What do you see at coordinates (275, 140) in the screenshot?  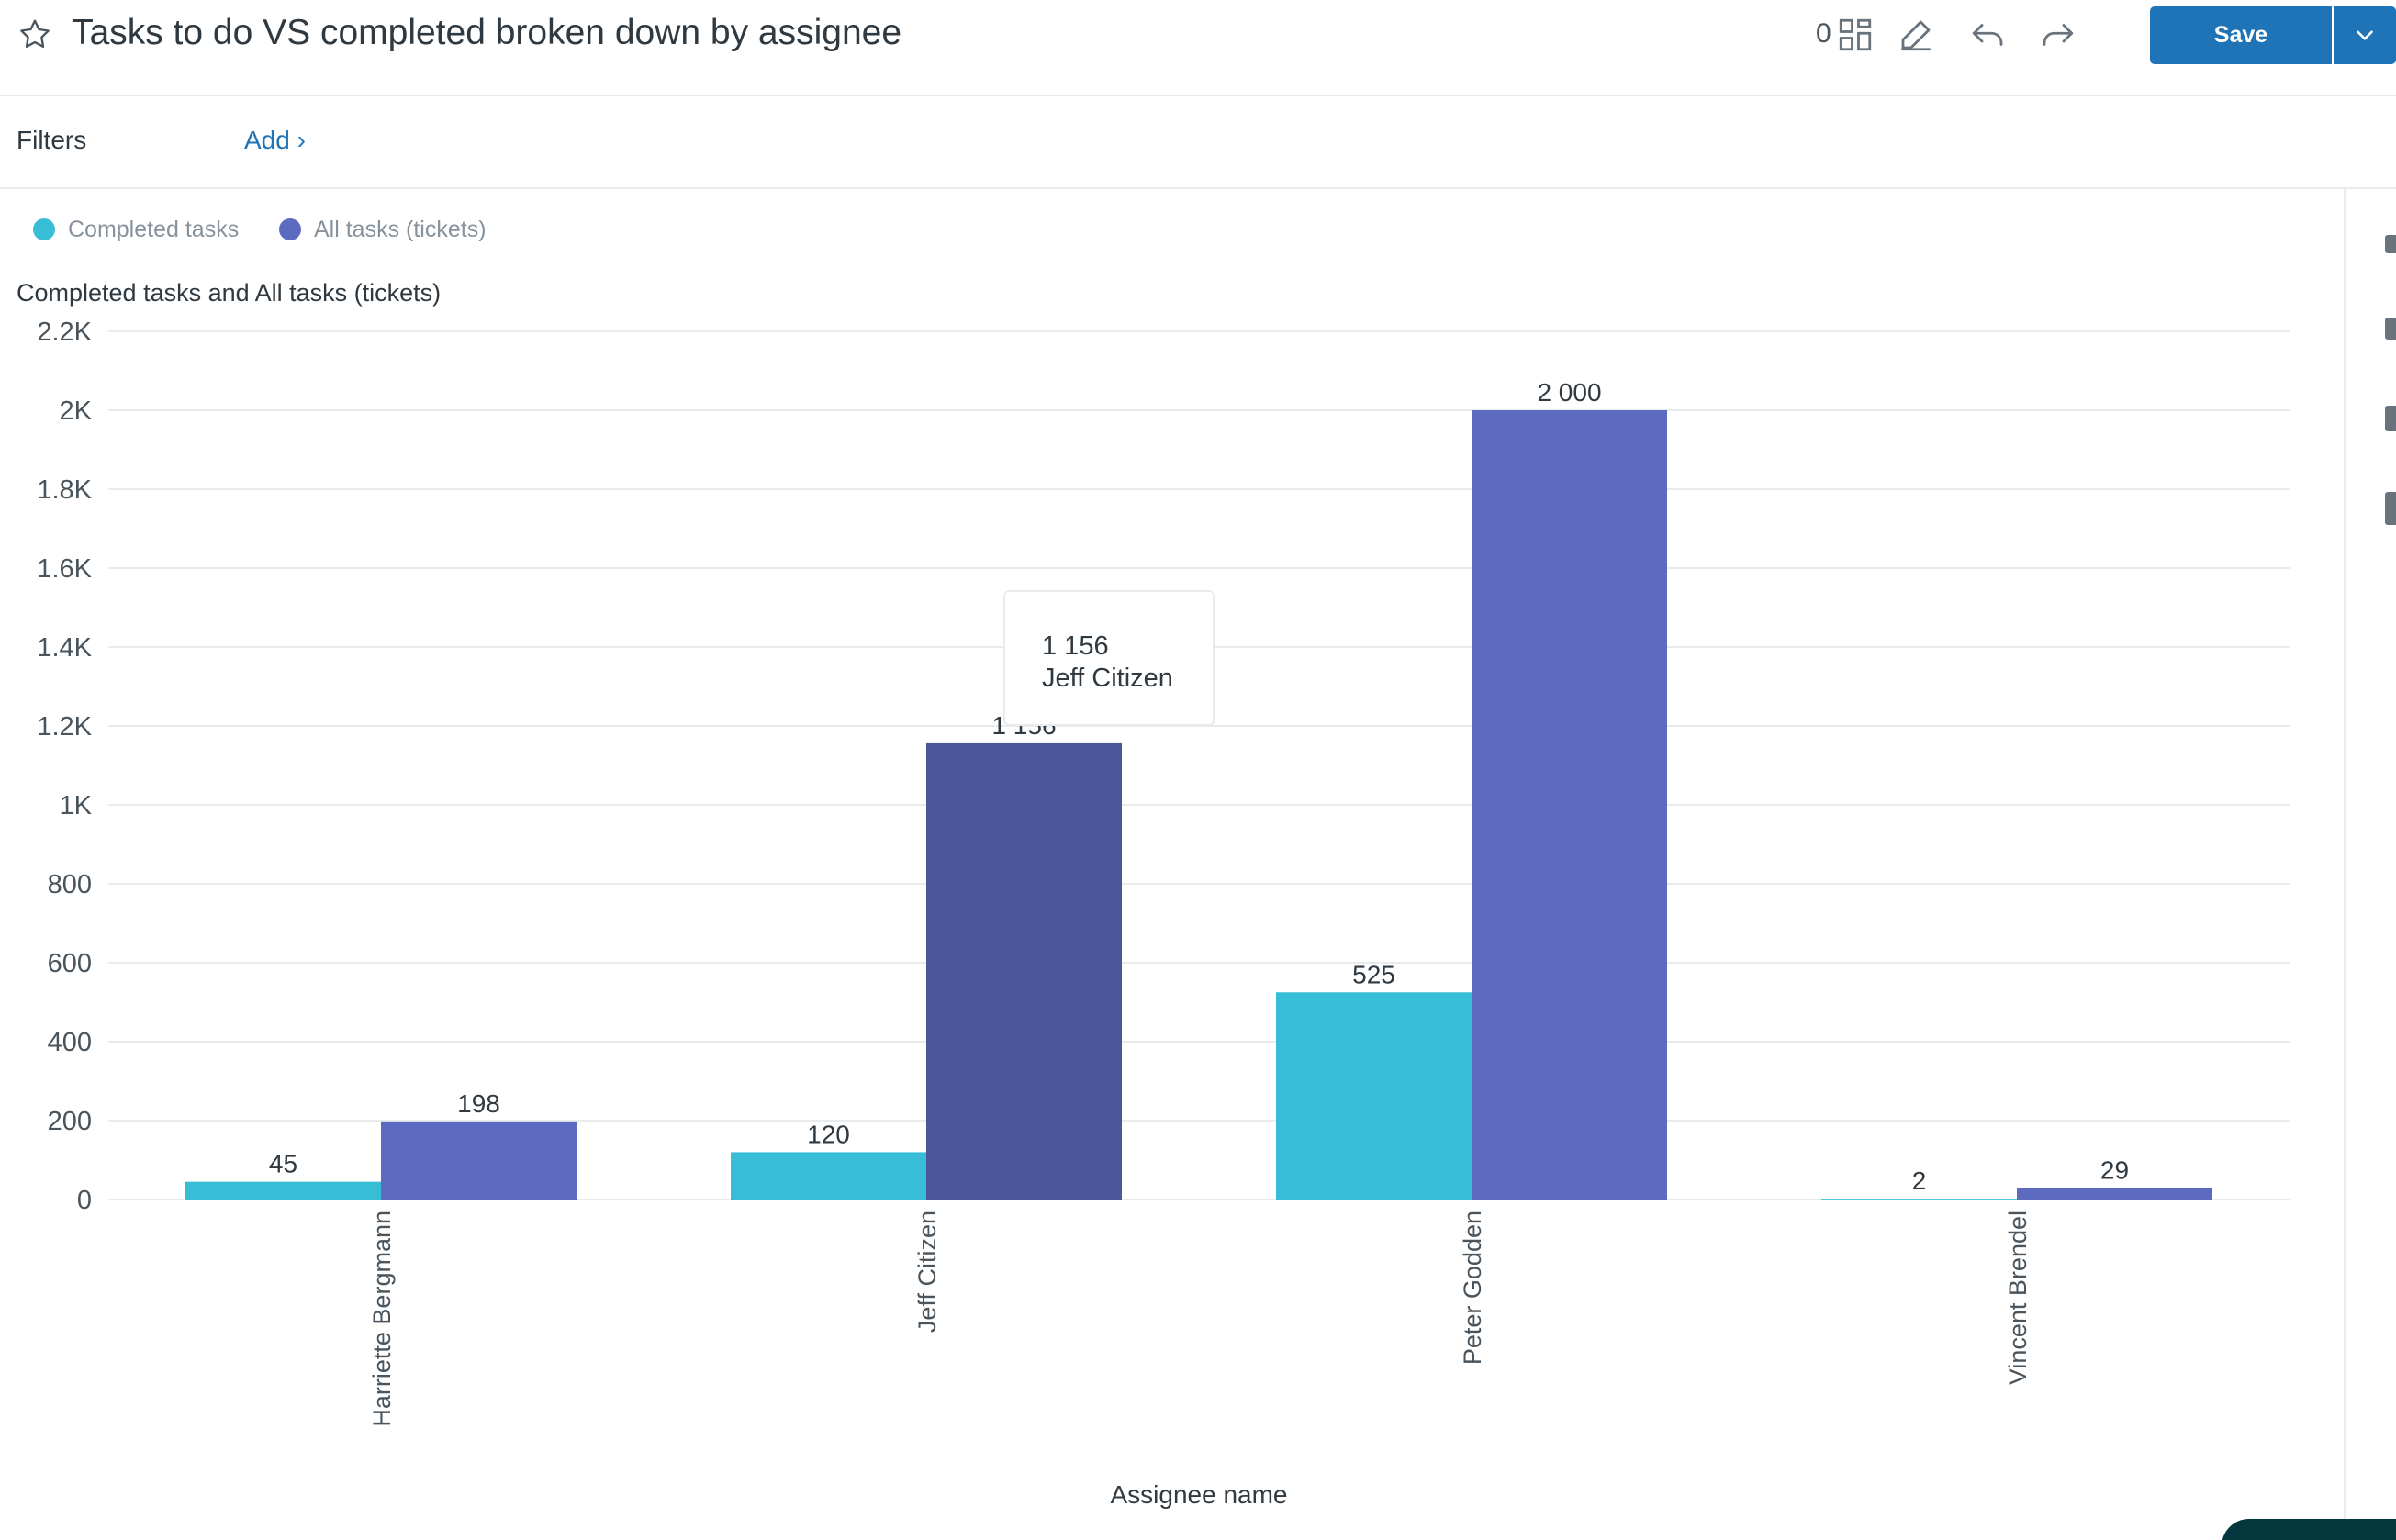 I see `add-filter-link: Add ›` at bounding box center [275, 140].